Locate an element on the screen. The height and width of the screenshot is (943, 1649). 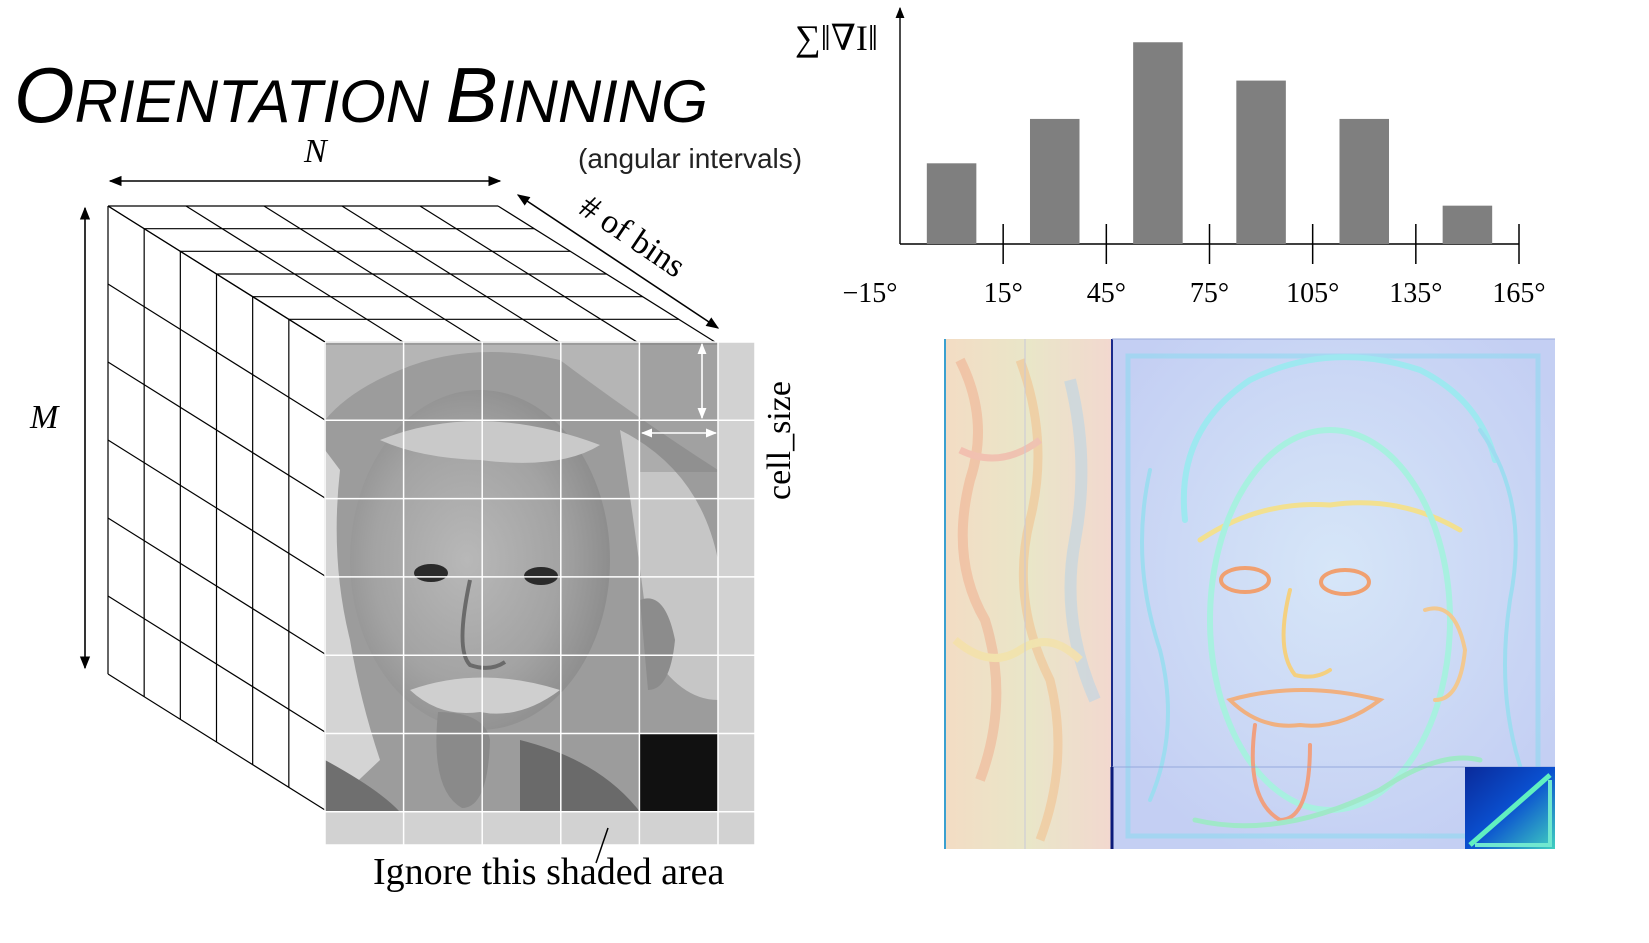
histogram-bar-0deg is located at coordinates (951, 203).